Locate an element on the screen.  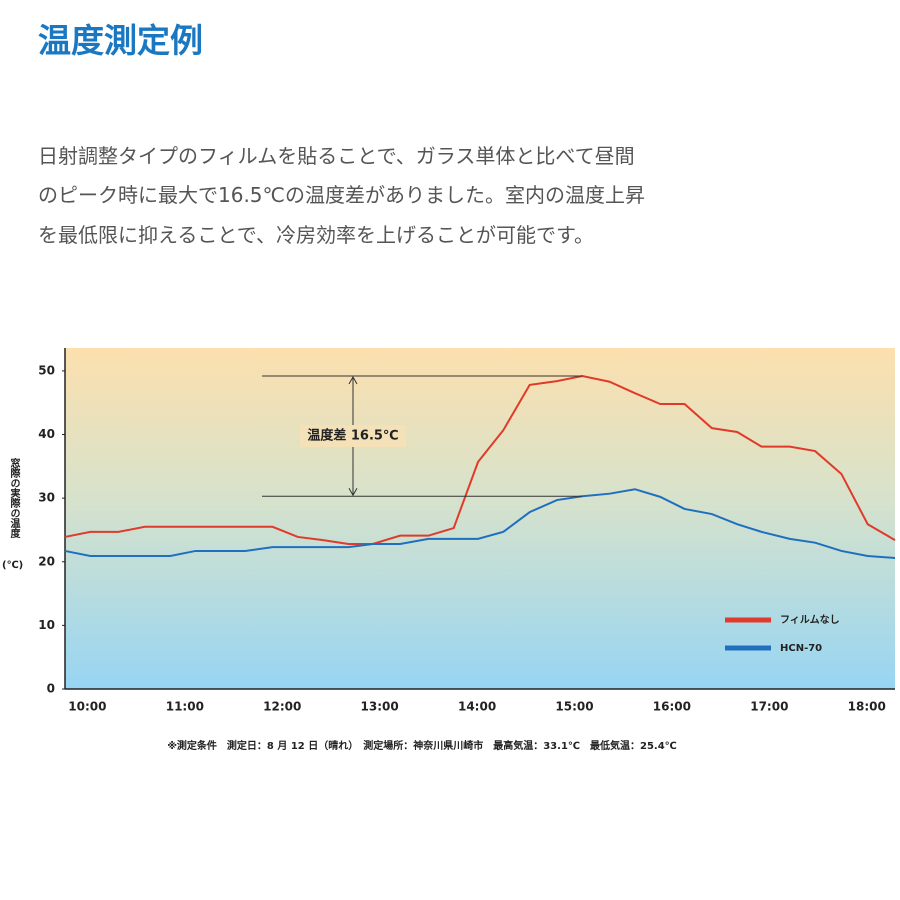
legend-label: HCN-70 is located at coordinates (801, 648).